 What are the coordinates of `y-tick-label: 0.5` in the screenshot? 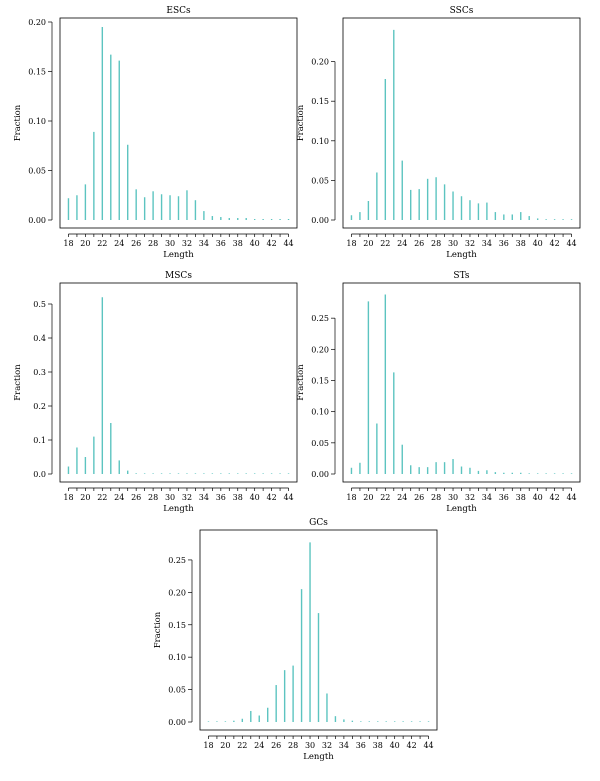 It's located at (39, 304).